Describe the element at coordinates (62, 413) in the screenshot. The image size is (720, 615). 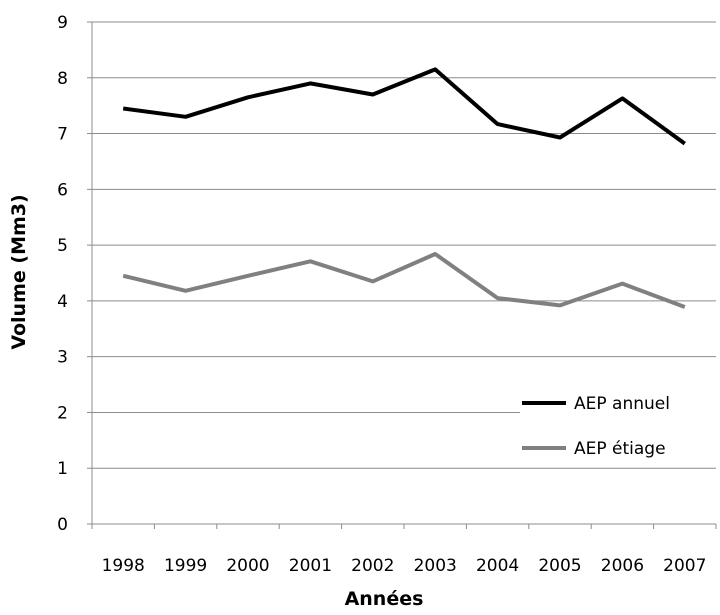
I see `y-tick-label: 2` at that location.